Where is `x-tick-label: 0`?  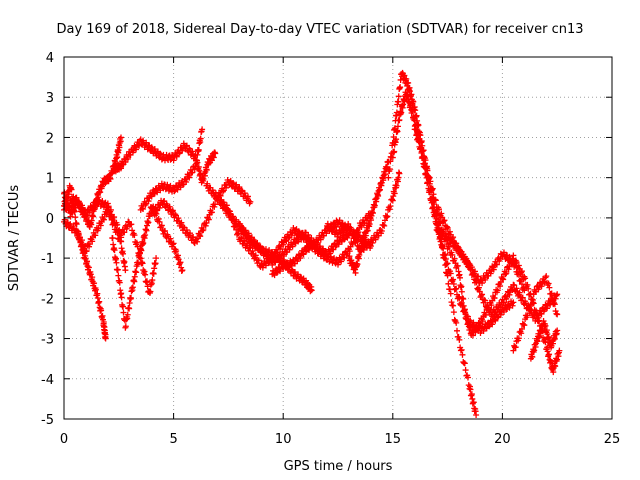 x-tick-label: 0 is located at coordinates (64, 439).